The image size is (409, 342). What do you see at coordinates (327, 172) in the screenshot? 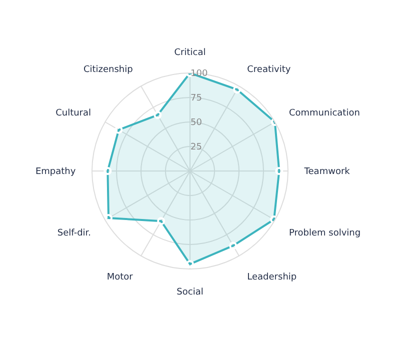
I see `spoke-label: Teamwork` at bounding box center [327, 172].